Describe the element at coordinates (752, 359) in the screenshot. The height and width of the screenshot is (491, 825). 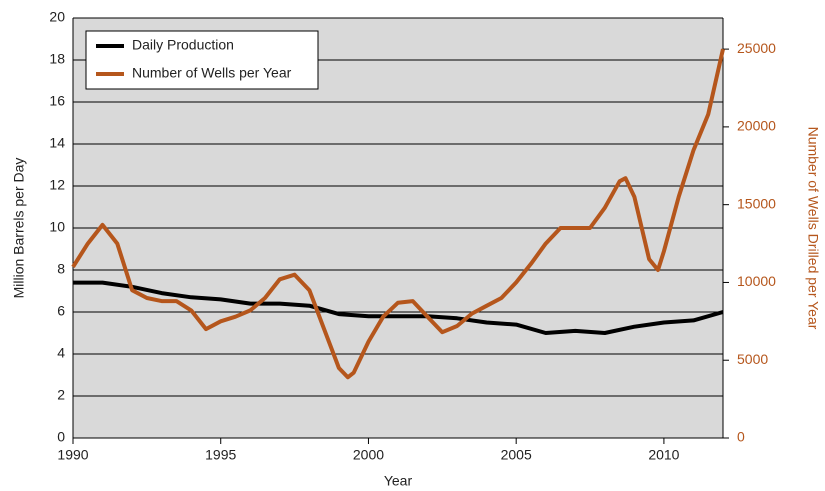
I see `y2-tick-label: 5000` at that location.